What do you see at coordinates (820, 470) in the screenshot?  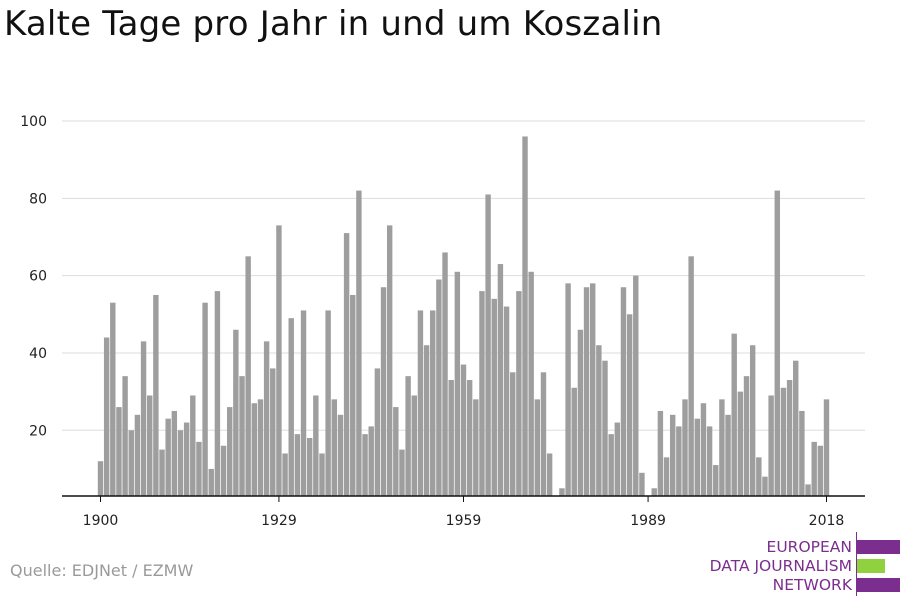 I see `bar-2017` at bounding box center [820, 470].